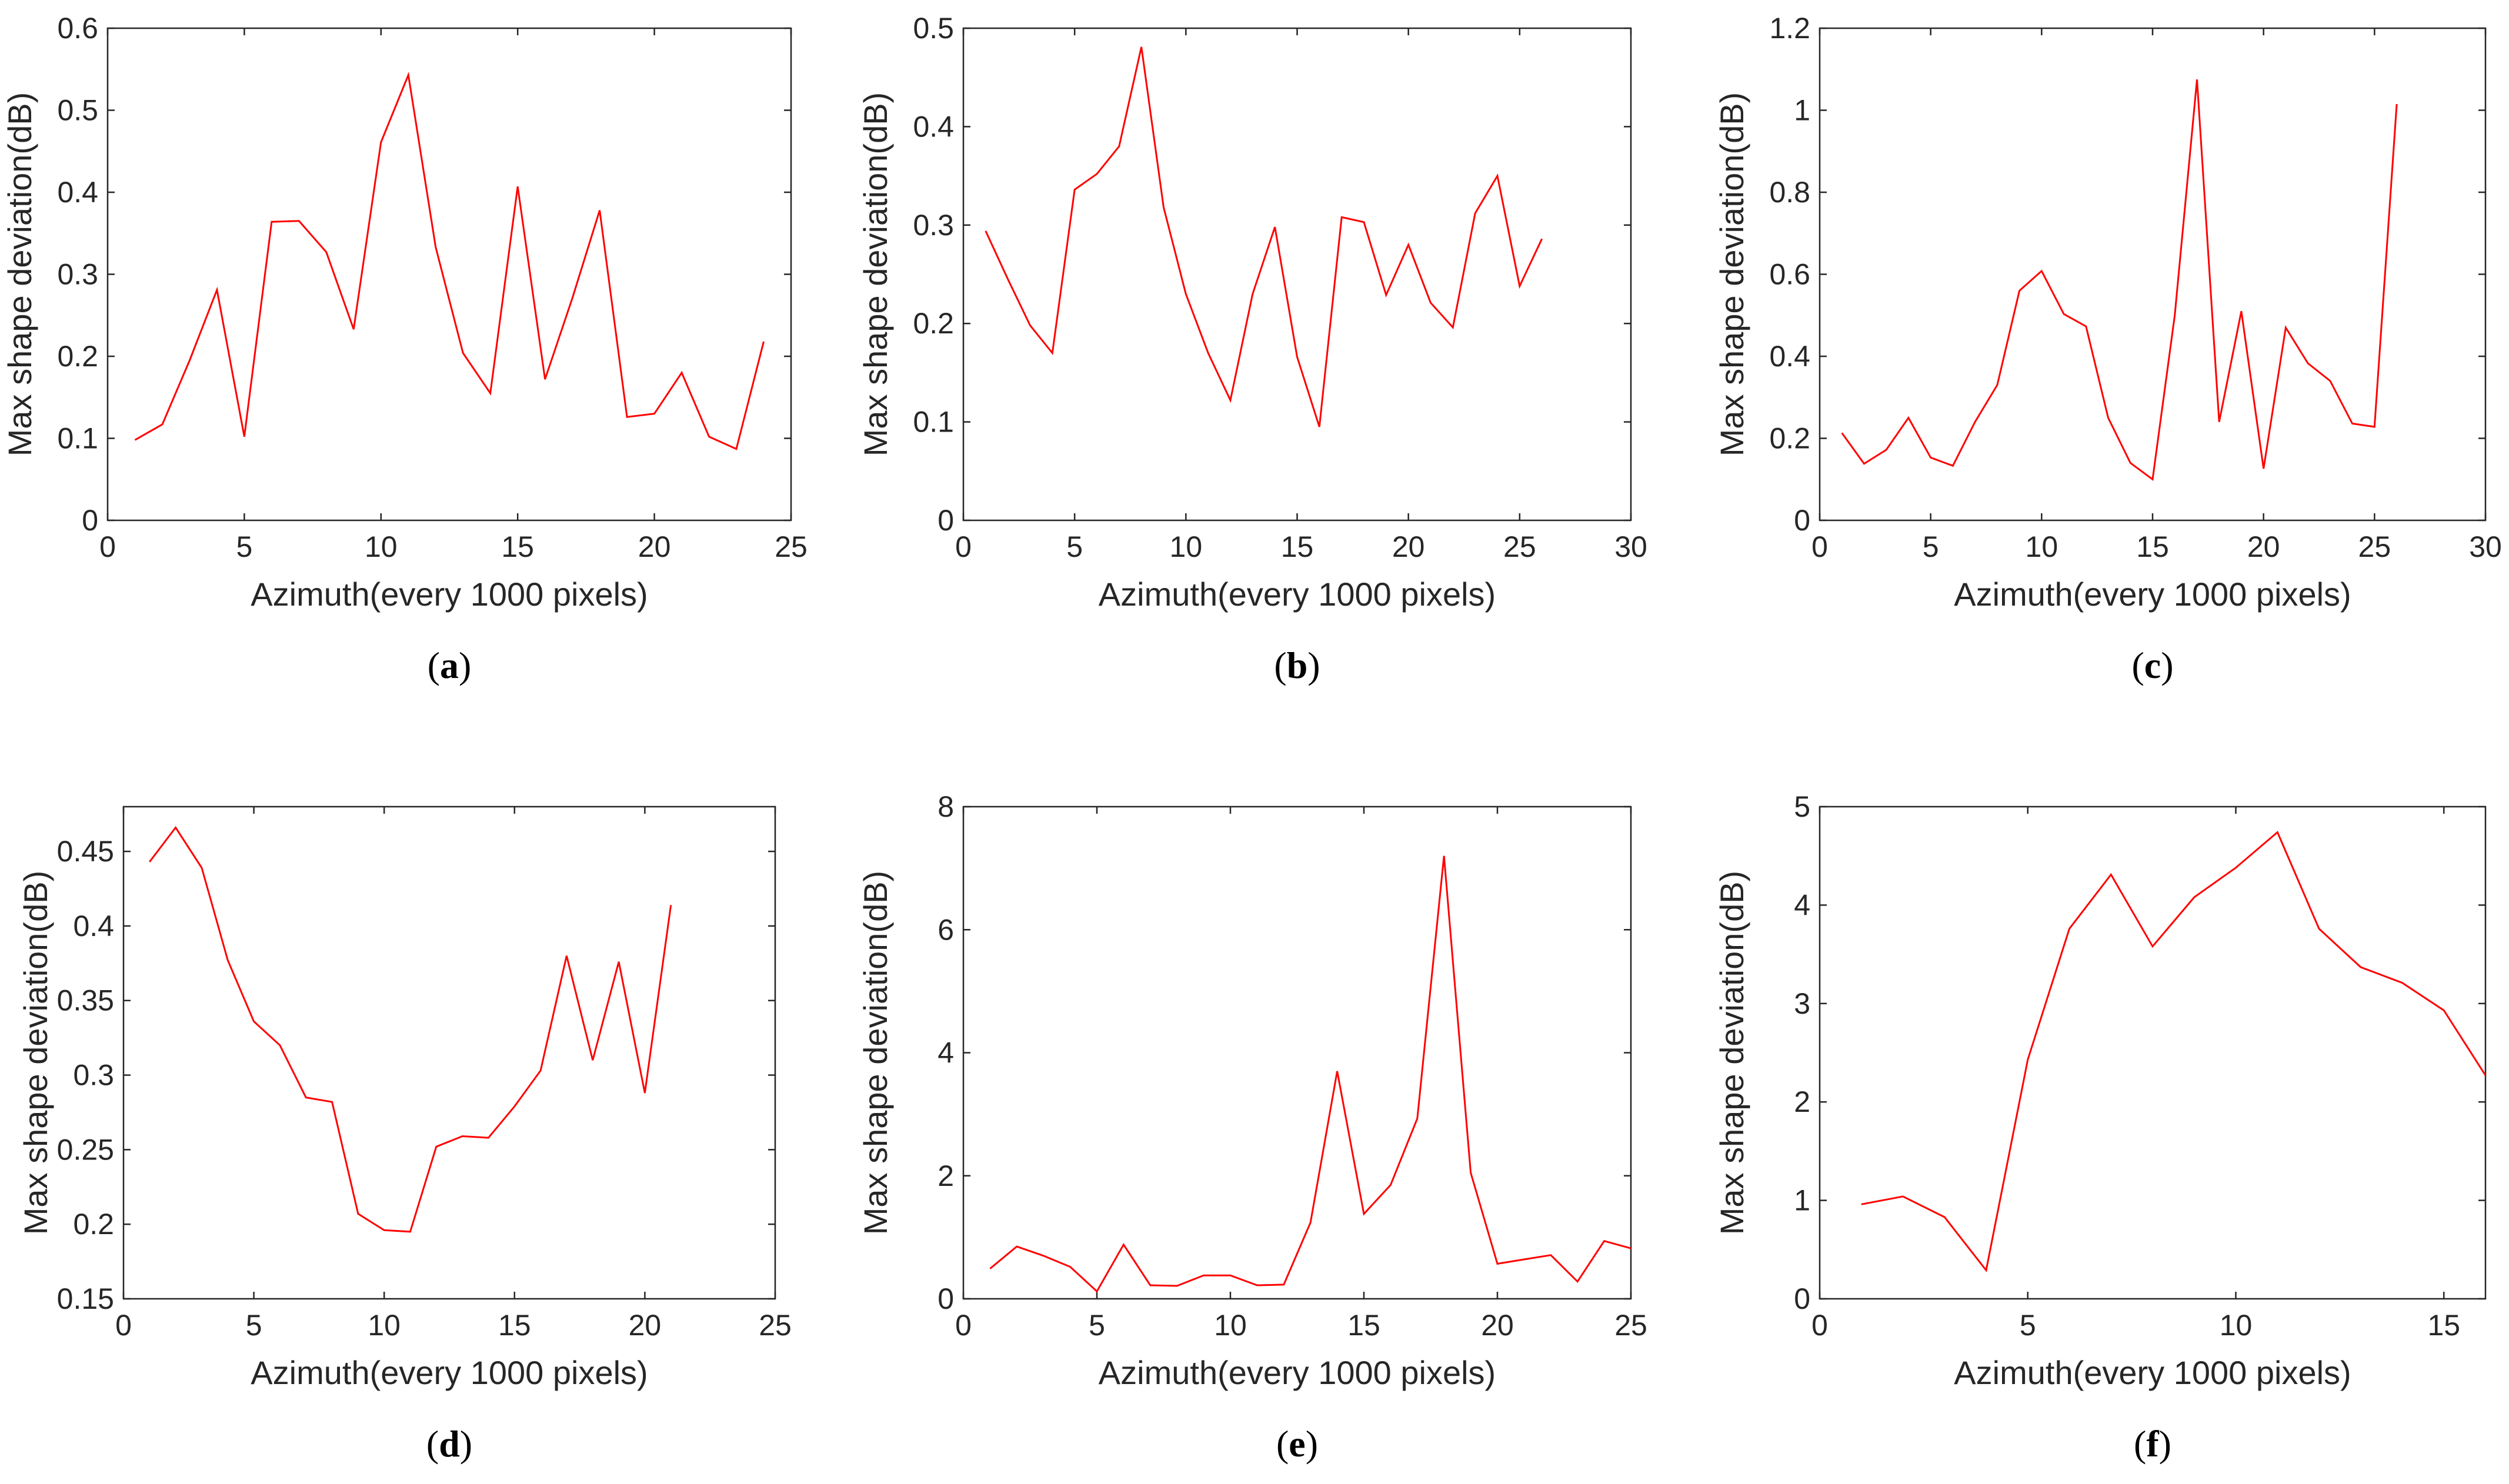 The image size is (2509, 1484). Describe the element at coordinates (450, 665) in the screenshot. I see `panel-caption: (a)` at that location.